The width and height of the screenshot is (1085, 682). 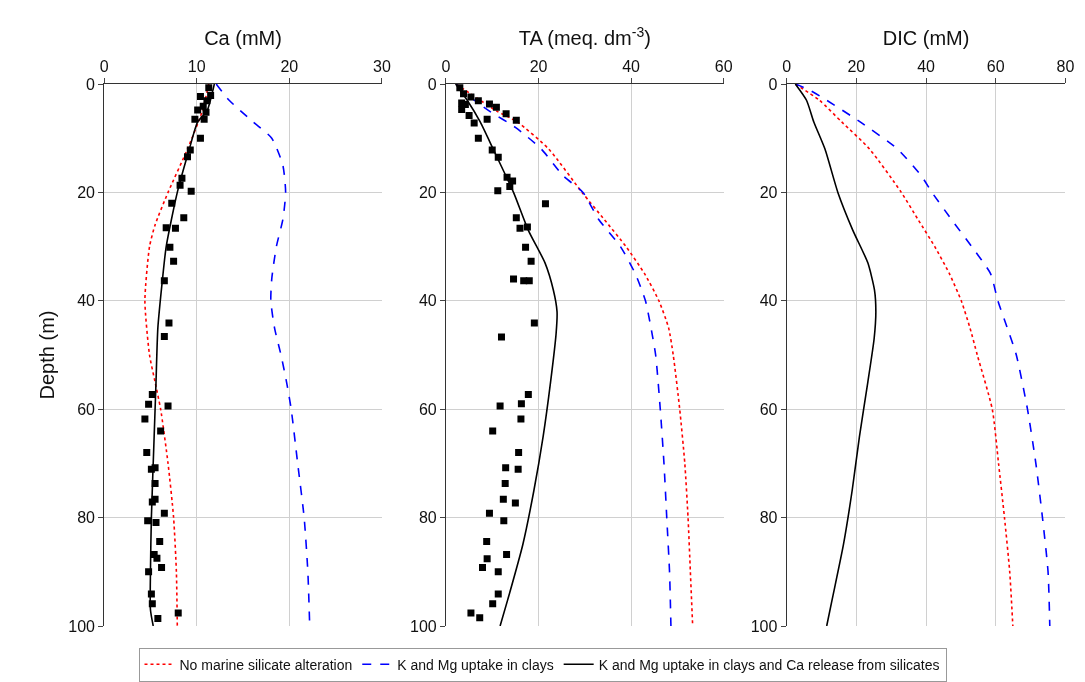 What do you see at coordinates (475, 664) in the screenshot?
I see `legend-label: K and Mg uptake in clays` at bounding box center [475, 664].